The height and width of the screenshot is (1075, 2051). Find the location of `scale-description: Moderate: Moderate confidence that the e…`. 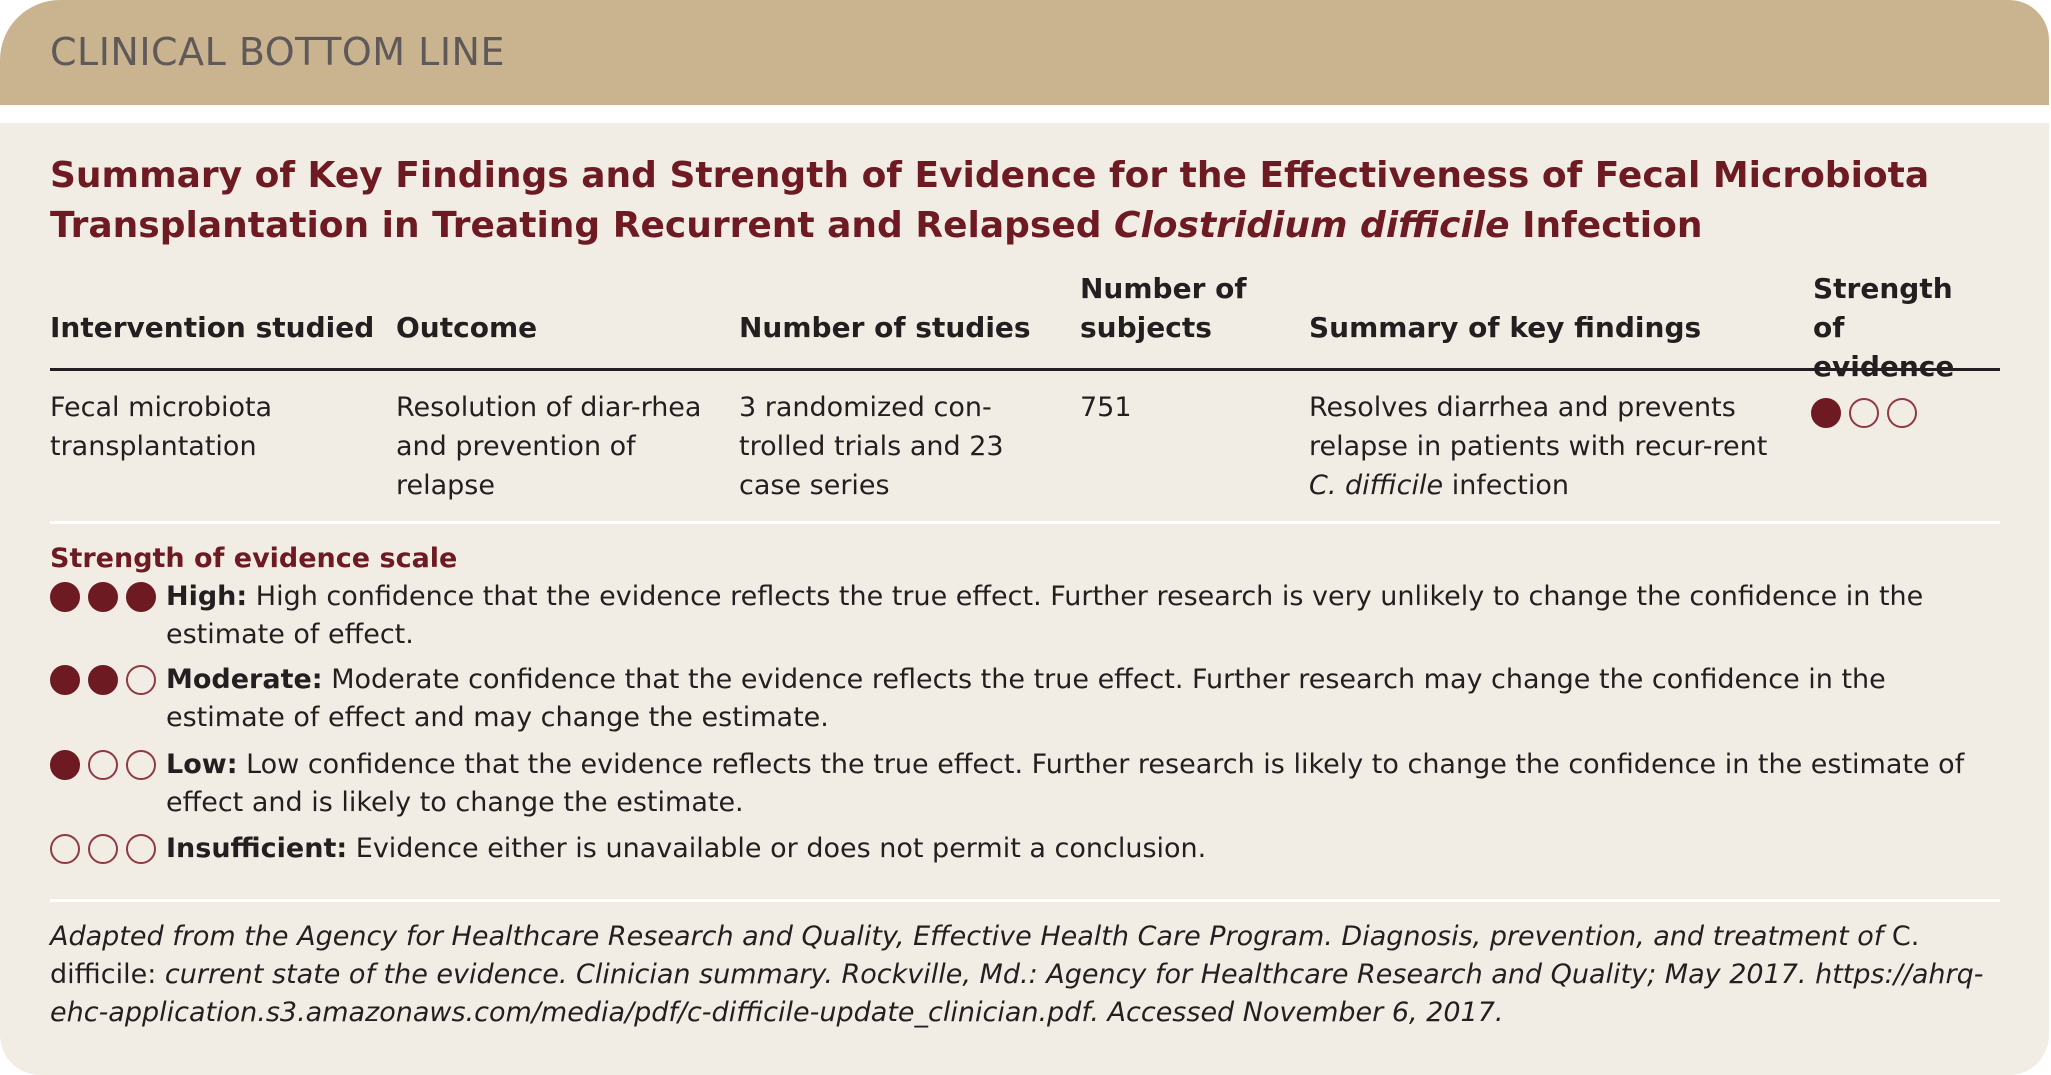

scale-description: Moderate: Moderate confidence that the e… is located at coordinates (1083, 699).